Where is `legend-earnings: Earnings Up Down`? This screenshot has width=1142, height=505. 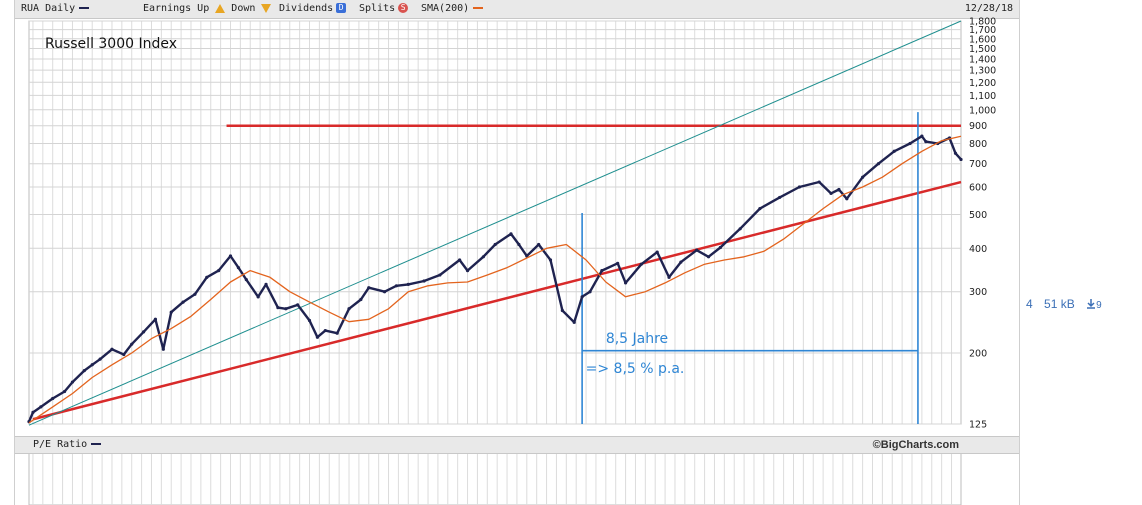
legend-earnings: Earnings Up Down is located at coordinates (207, 8).